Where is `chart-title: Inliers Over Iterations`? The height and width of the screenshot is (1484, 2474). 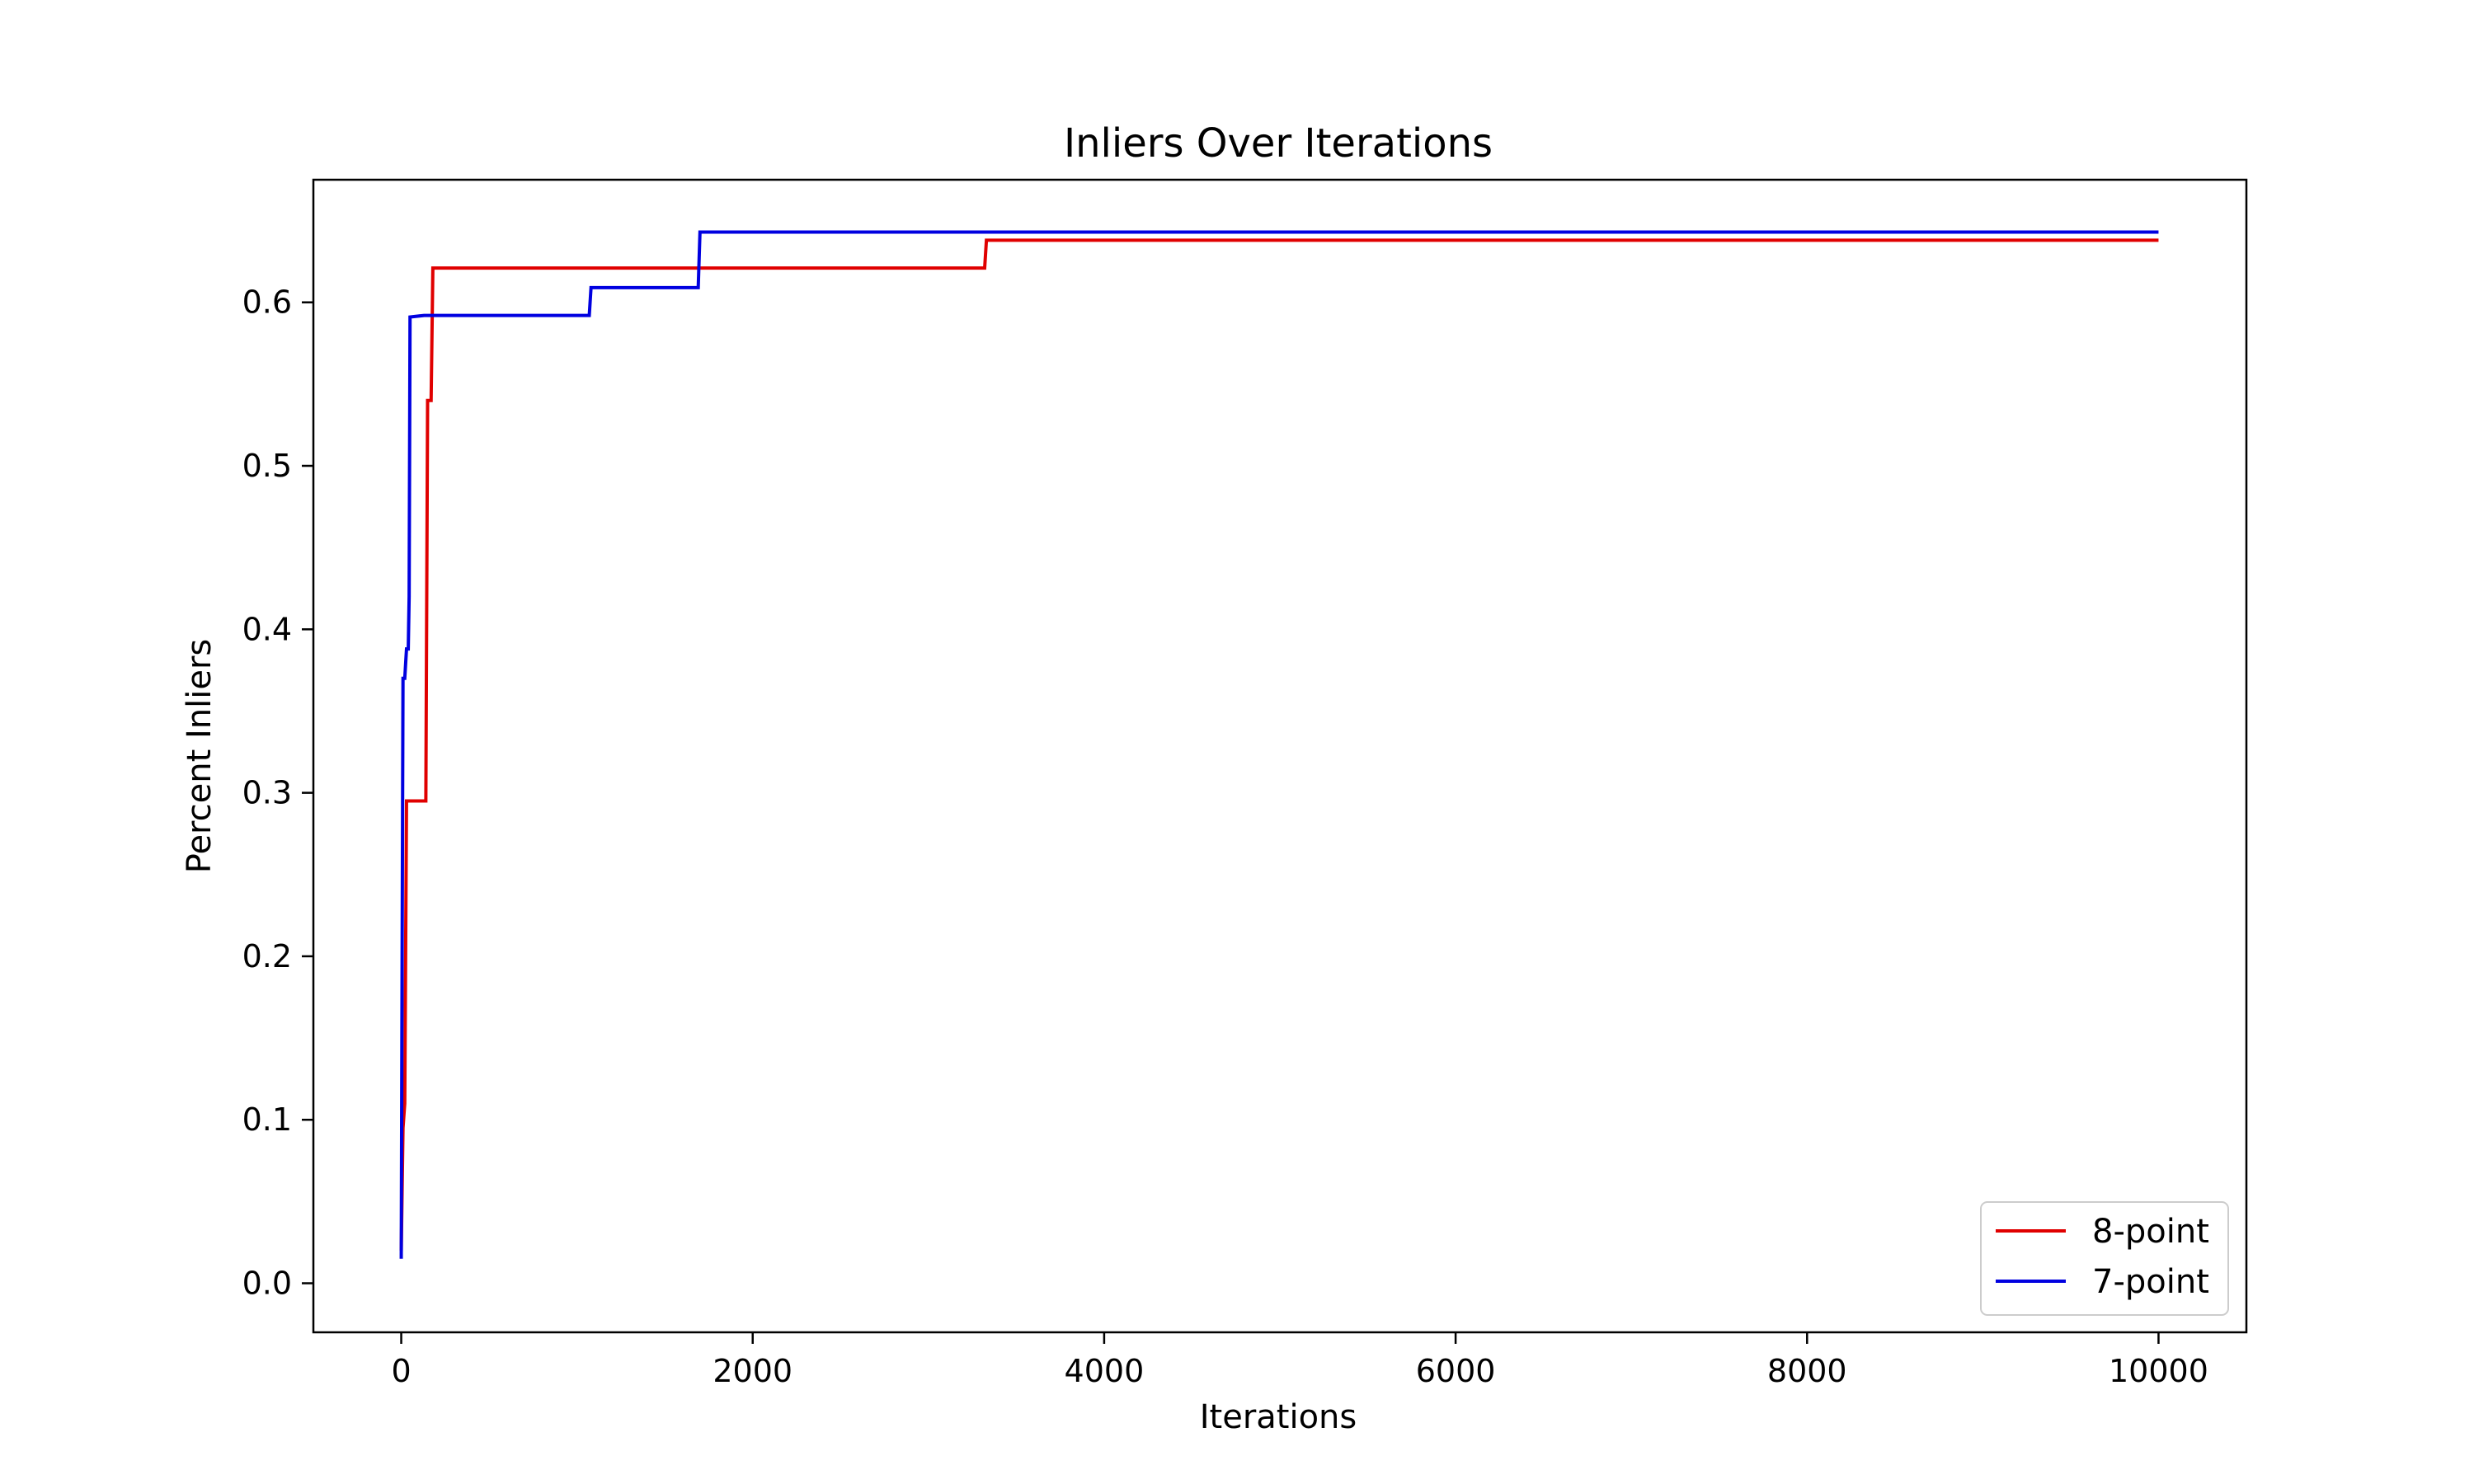
chart-title: Inliers Over Iterations is located at coordinates (1278, 143).